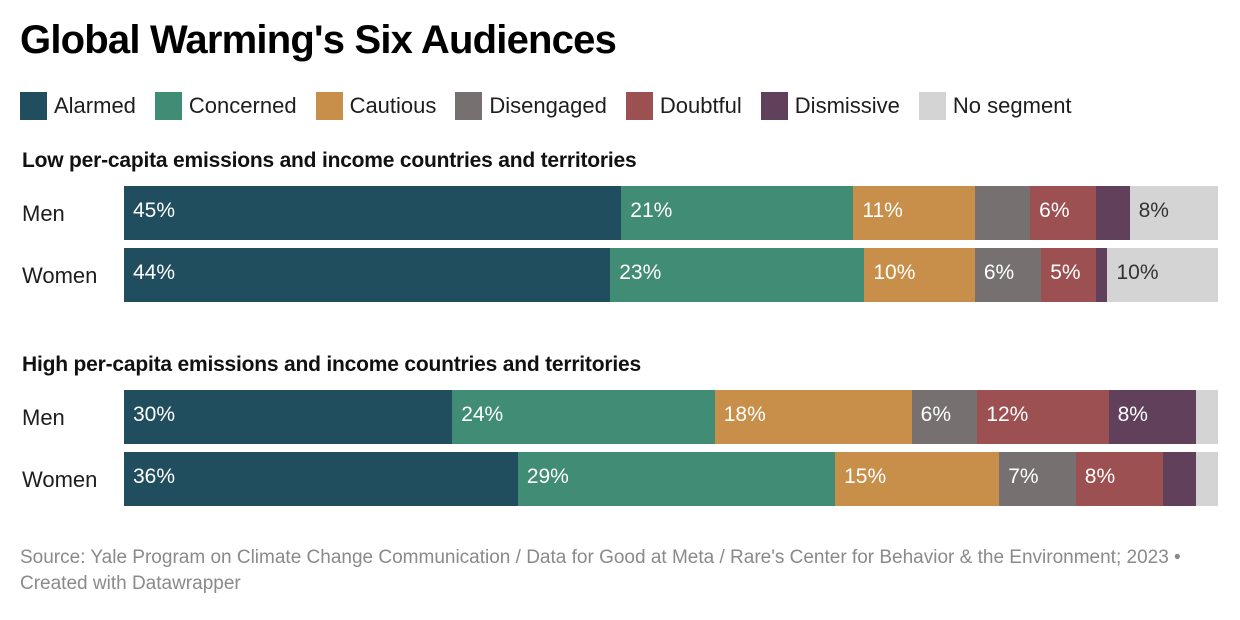 The height and width of the screenshot is (620, 1240). I want to click on data-label: 23%, so click(640, 272).